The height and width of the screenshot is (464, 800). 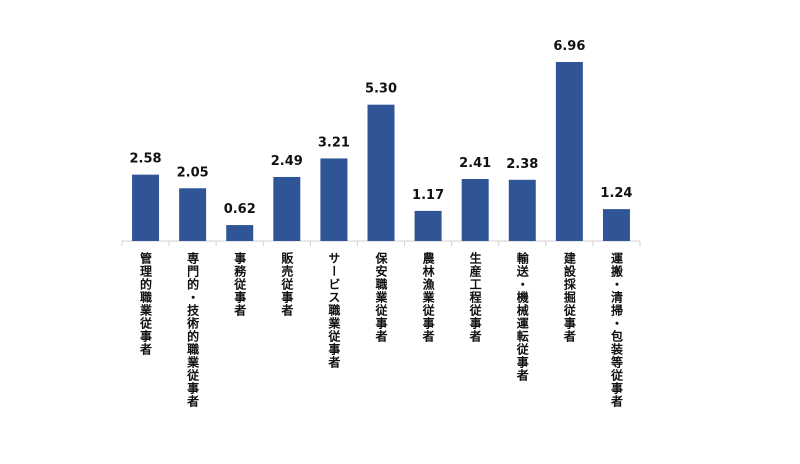 I want to click on x-tick-label: 事務従事者, so click(x=240, y=284).